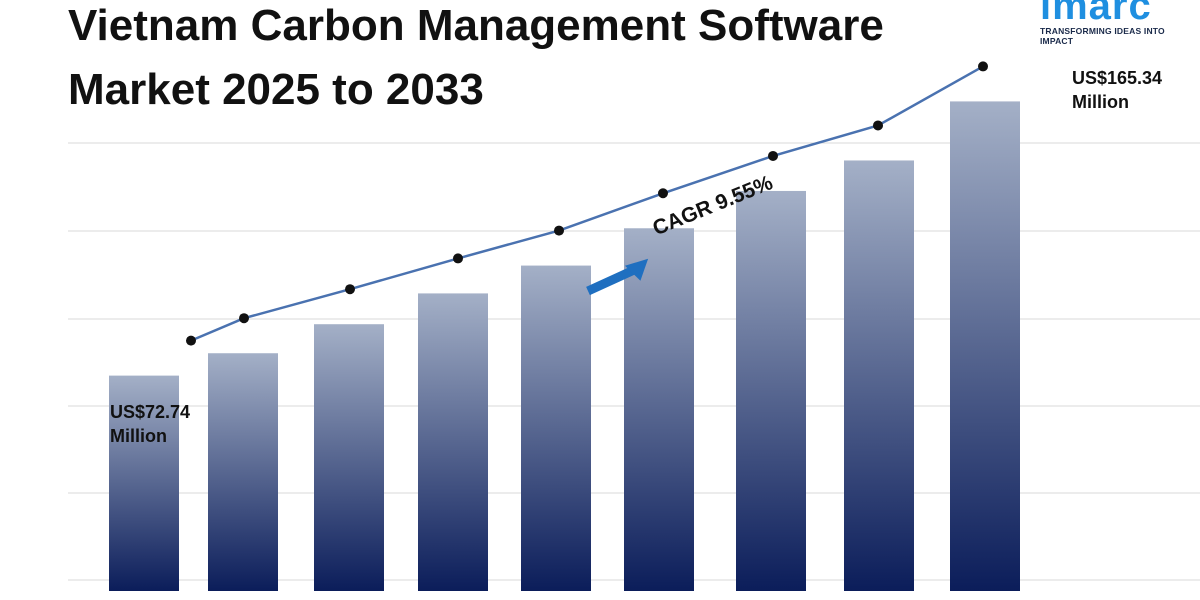  I want to click on trend-point-2030, so click(663, 193).